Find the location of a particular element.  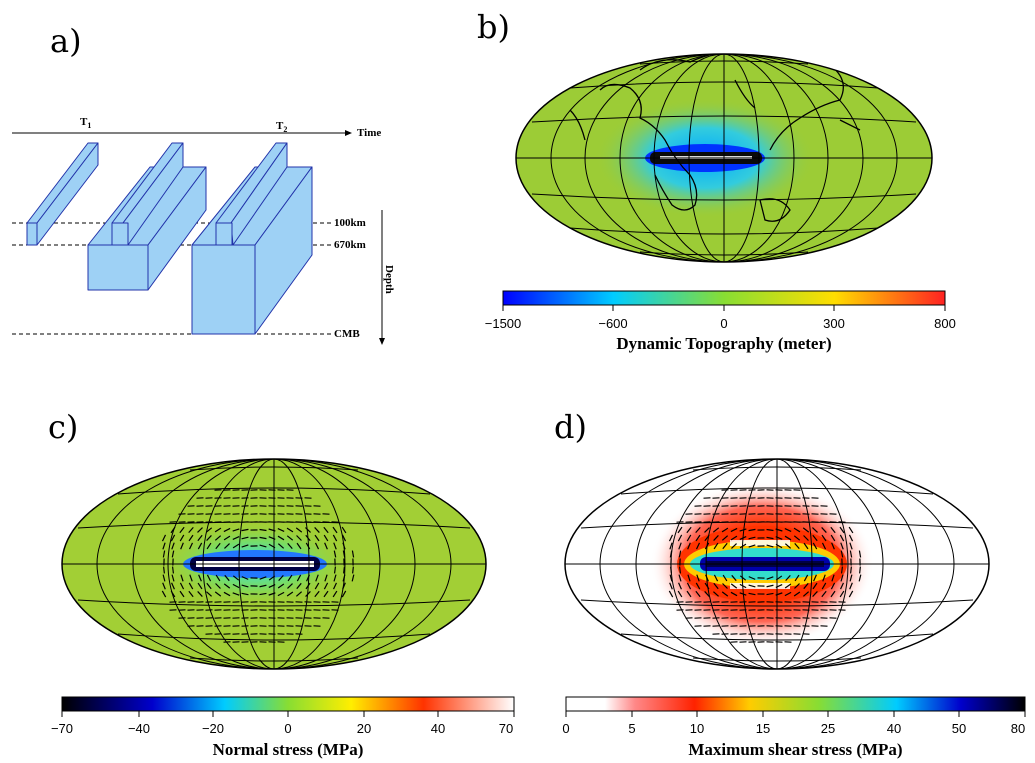

cb-d-tick-2: 10 is located at coordinates (697, 728).